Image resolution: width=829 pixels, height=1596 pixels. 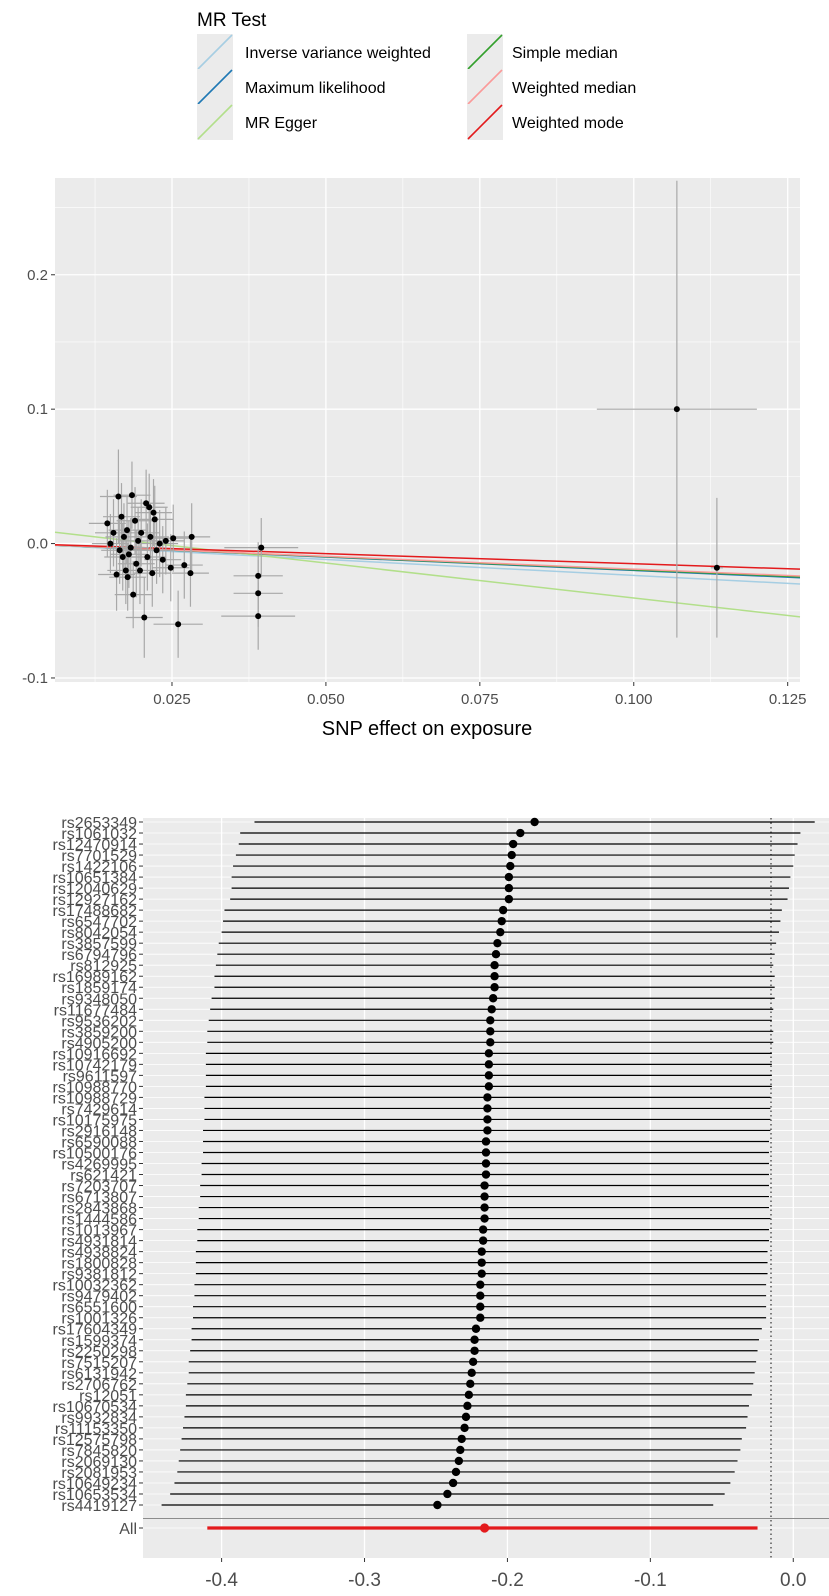 I want to click on forest-snp-label: rs9536202, so click(x=99, y=1021).